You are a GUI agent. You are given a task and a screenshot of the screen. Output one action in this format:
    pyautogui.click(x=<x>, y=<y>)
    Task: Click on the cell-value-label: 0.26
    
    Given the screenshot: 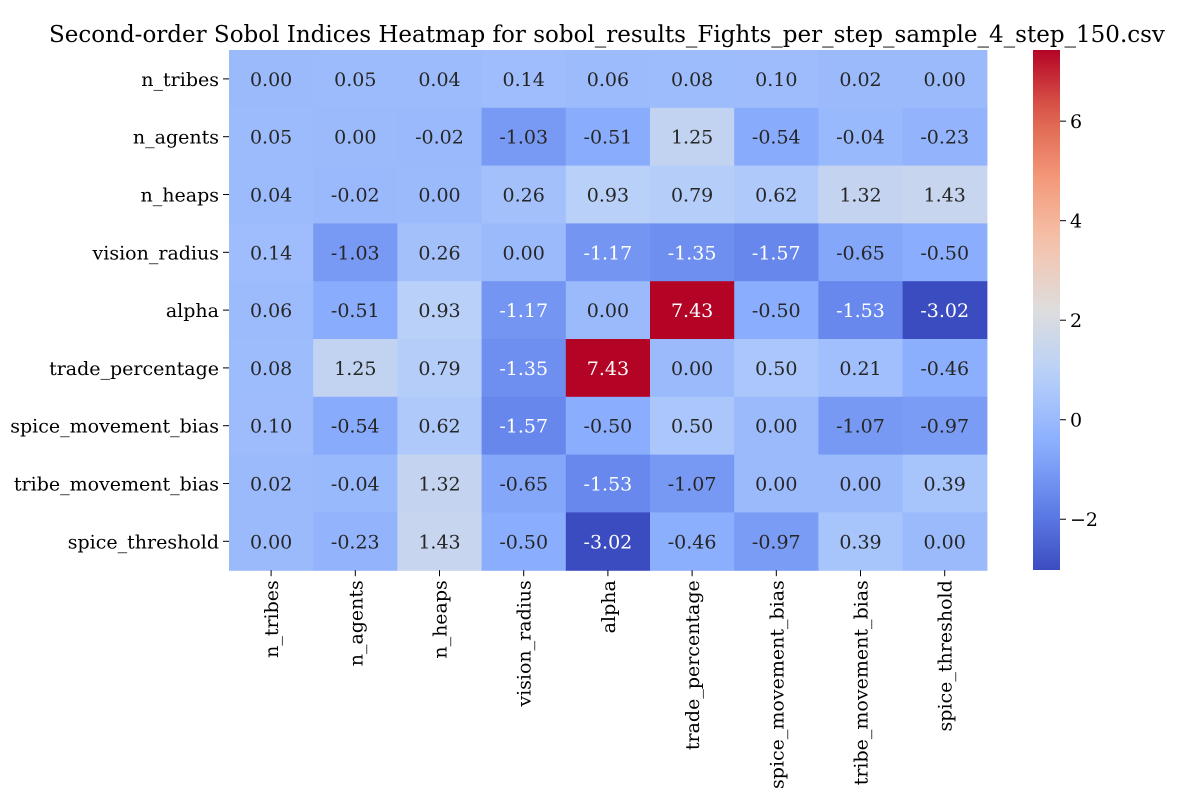 What is the action you would take?
    pyautogui.click(x=524, y=196)
    